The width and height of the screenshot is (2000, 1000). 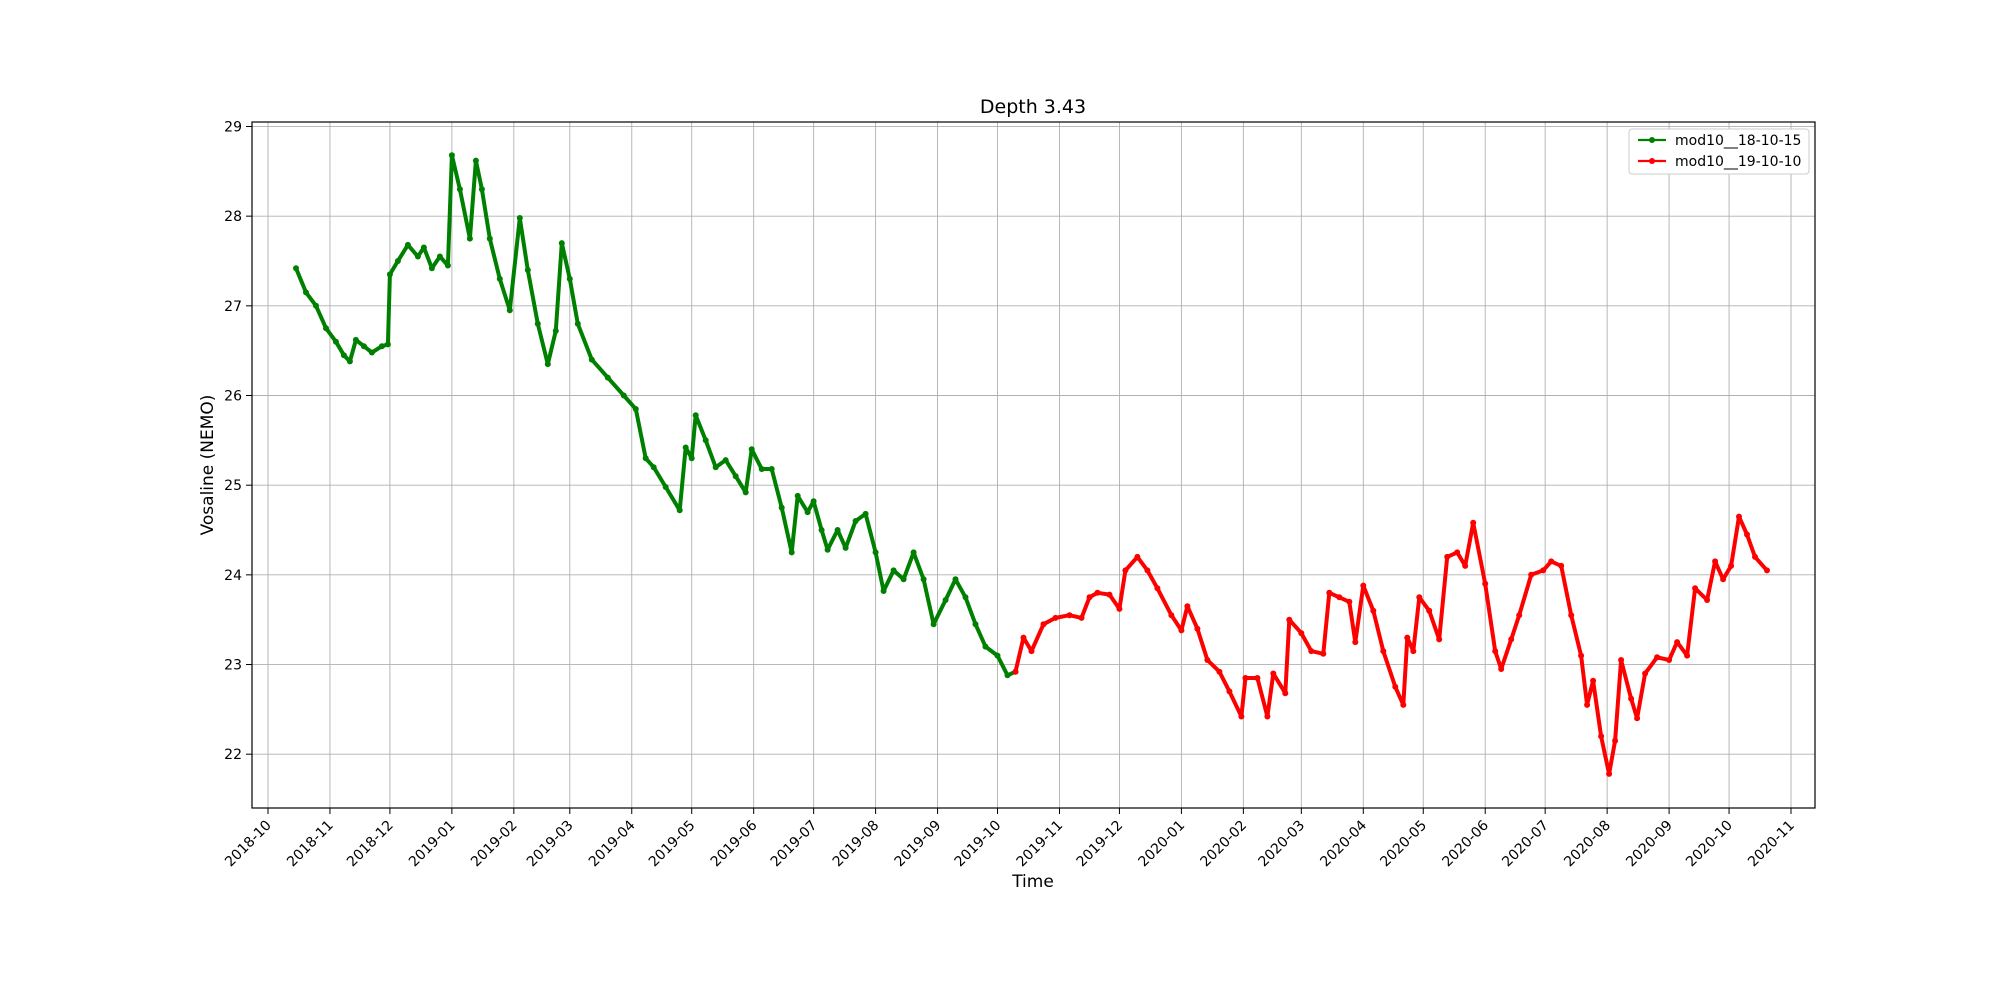 What do you see at coordinates (1738, 141) in the screenshot?
I see `legend-label: mod10__18-10-15` at bounding box center [1738, 141].